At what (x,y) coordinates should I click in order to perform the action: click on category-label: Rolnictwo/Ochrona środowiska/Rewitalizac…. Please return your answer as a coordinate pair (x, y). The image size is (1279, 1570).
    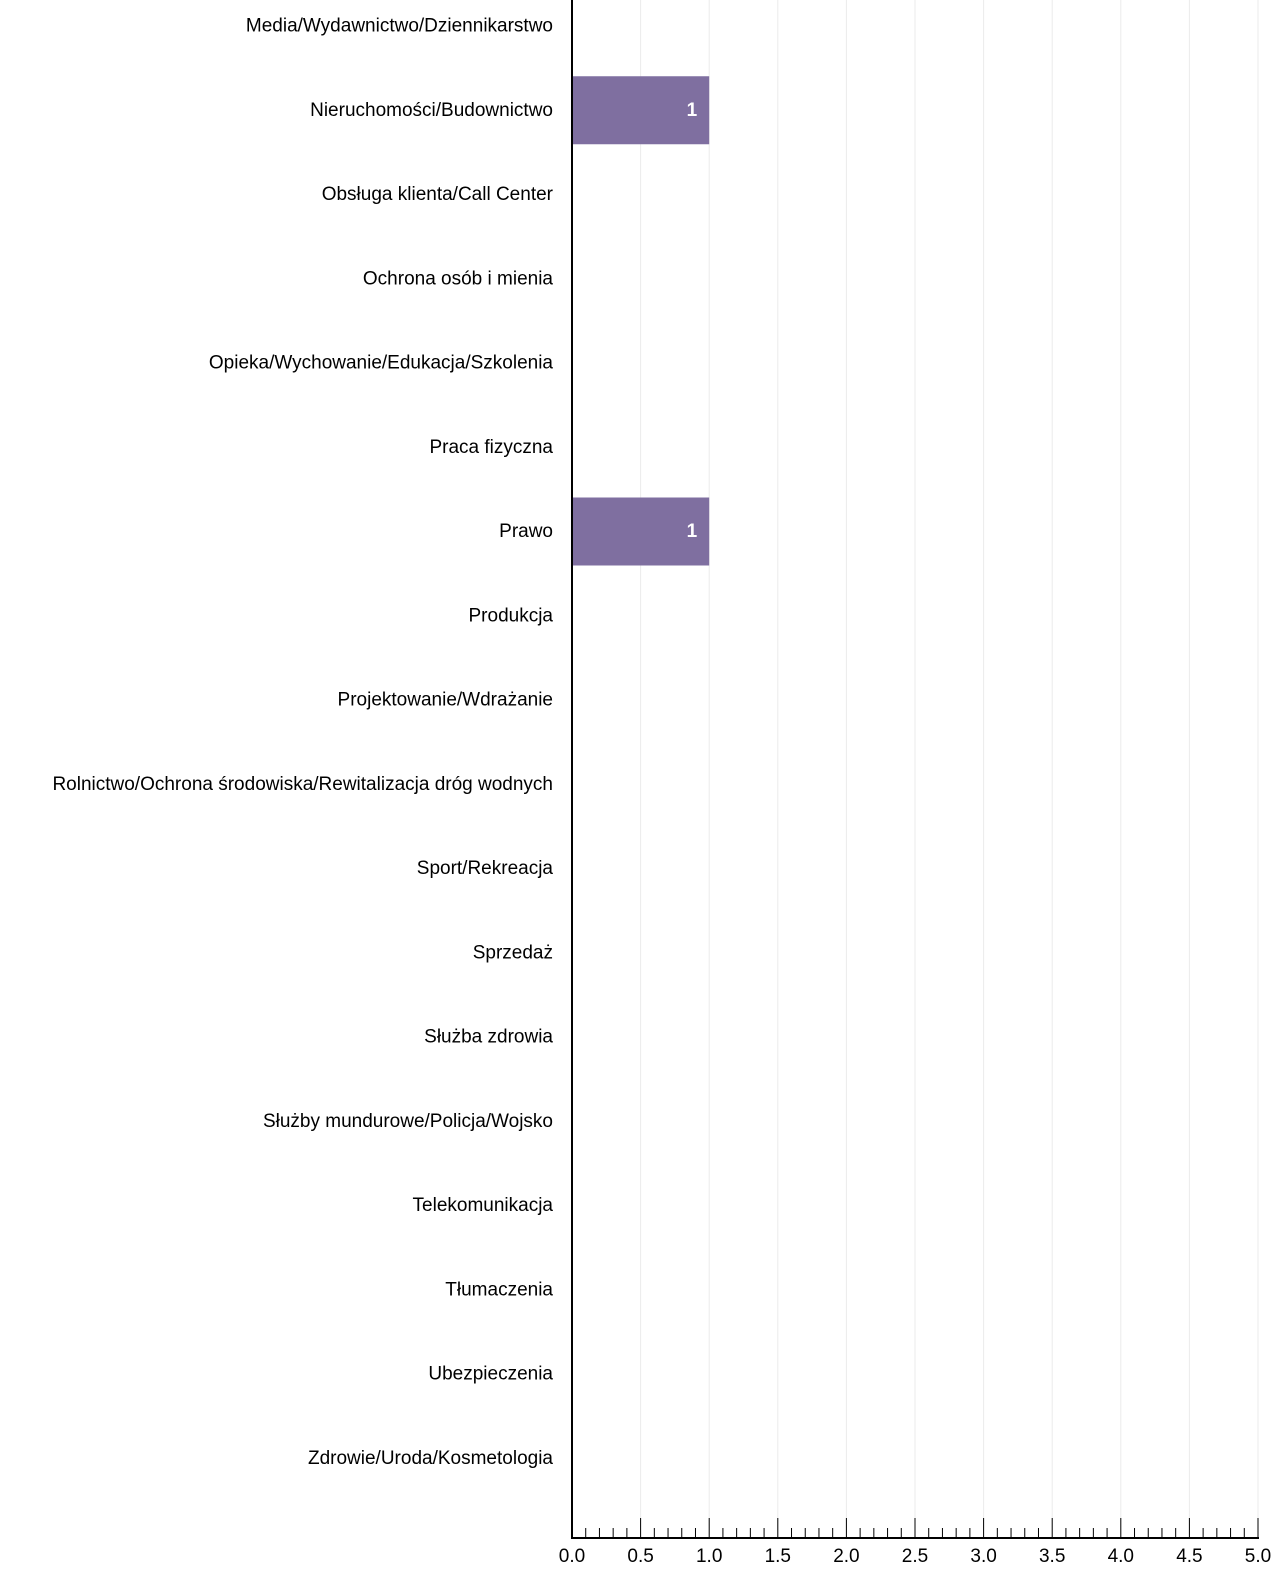
    Looking at the image, I should click on (302, 784).